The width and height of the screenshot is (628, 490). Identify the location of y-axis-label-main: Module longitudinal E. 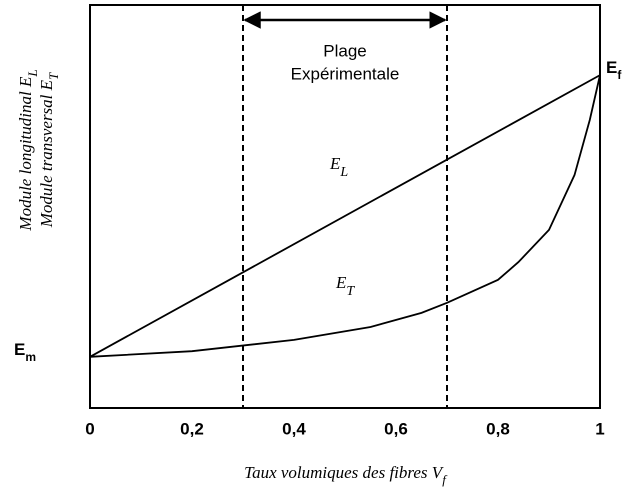
(25, 154).